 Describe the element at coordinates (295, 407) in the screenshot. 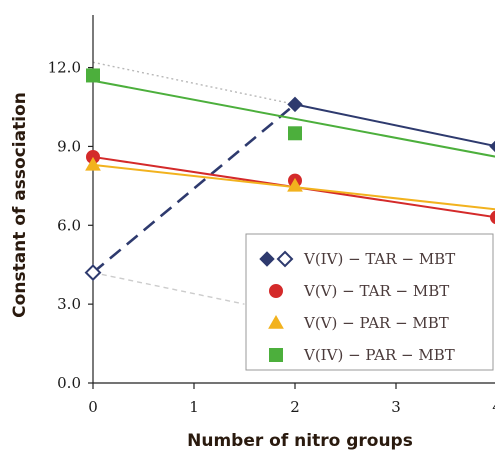

I see `x-tick-label: 2` at that location.